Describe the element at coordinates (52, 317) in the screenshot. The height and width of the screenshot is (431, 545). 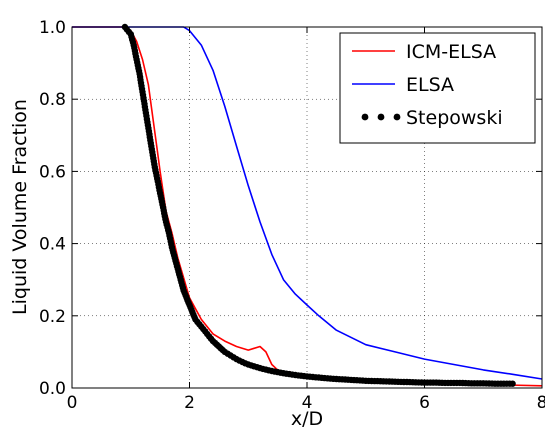
I see `y-tick-label: 0.2` at that location.